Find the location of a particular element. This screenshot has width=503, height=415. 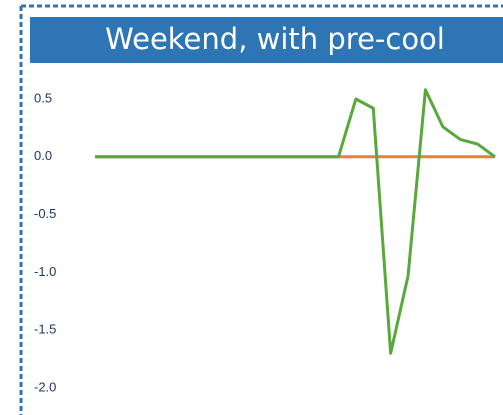

y-tick-label: -1.0 is located at coordinates (45, 271).